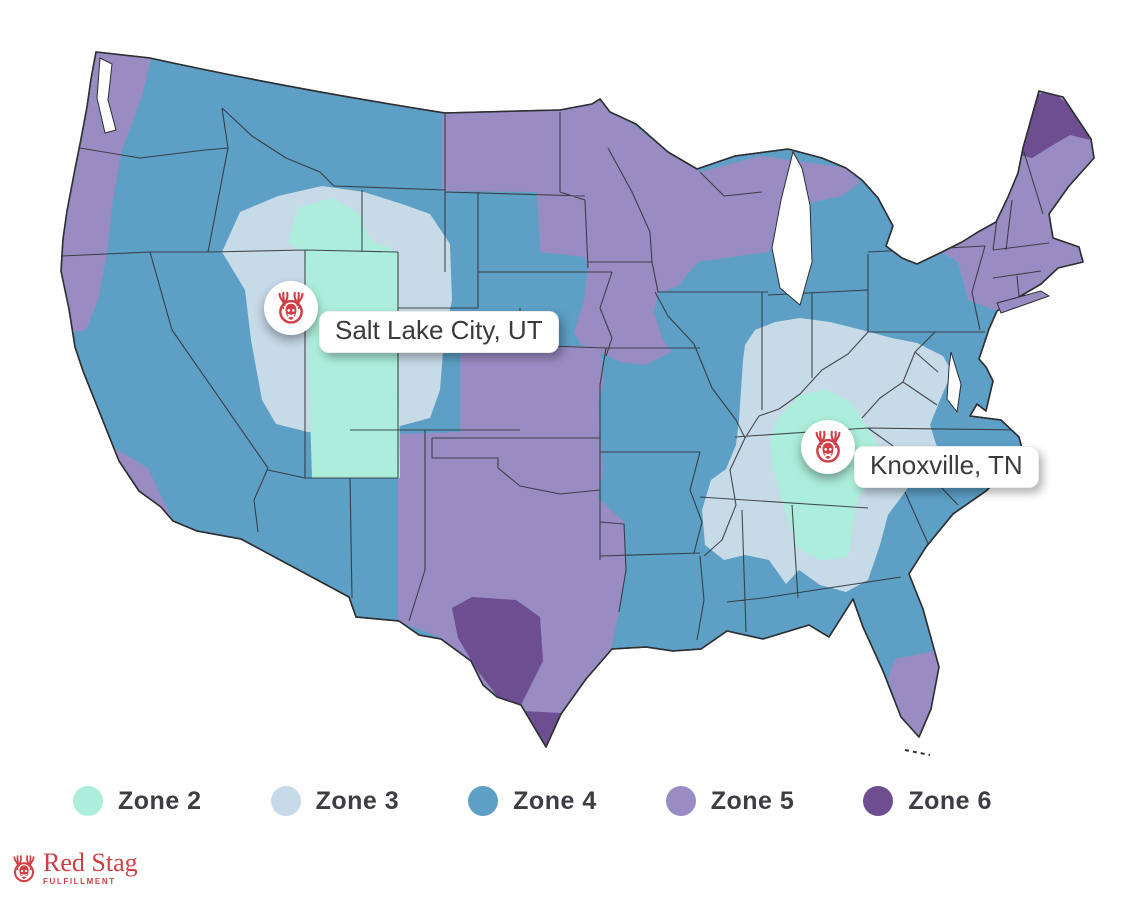 This screenshot has height=903, width=1140. Describe the element at coordinates (680, 801) in the screenshot. I see `zone-5-swatch` at that location.